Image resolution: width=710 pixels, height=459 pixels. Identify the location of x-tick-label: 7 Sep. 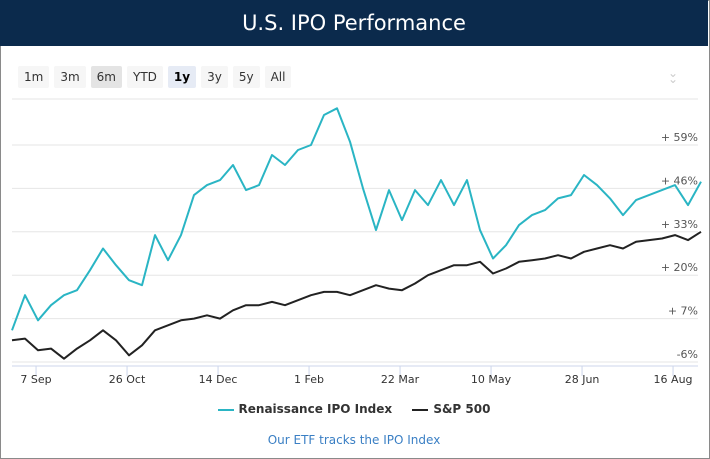
(35, 379).